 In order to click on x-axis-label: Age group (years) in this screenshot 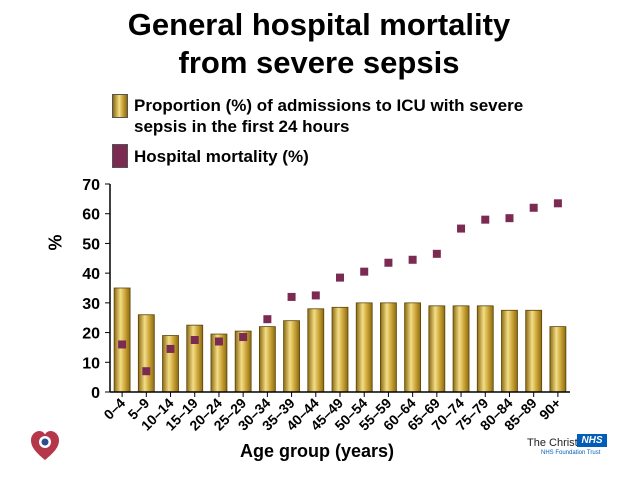, I will do `click(317, 451)`.